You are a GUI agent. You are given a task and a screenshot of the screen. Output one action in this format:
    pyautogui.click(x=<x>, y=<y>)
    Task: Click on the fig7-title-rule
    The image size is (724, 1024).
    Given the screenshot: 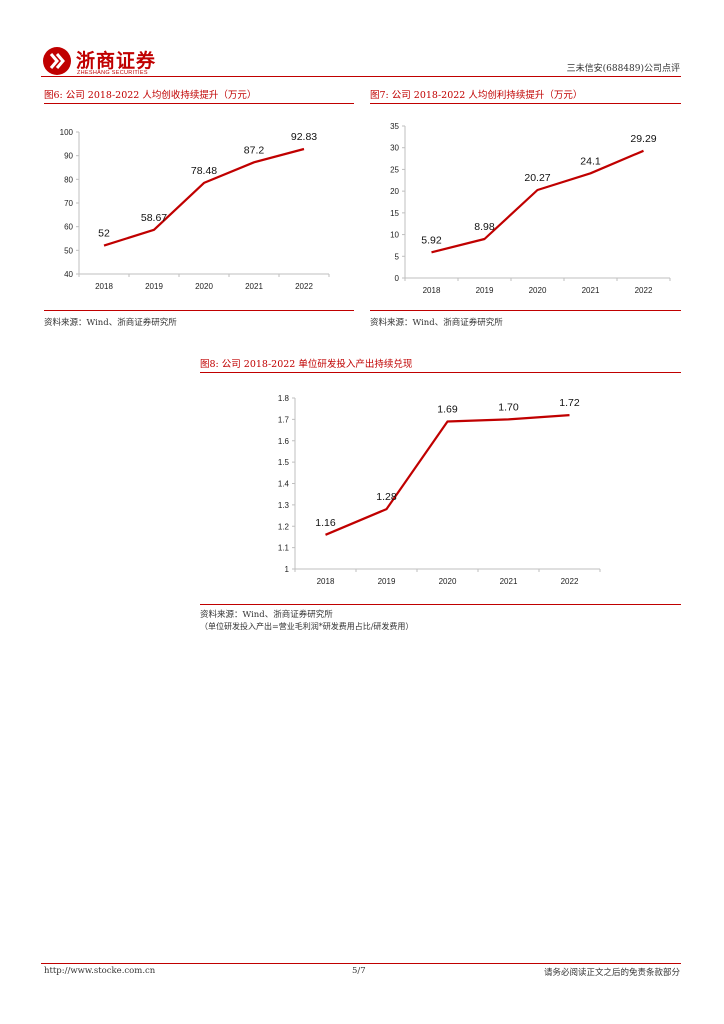 What is the action you would take?
    pyautogui.click(x=525, y=103)
    